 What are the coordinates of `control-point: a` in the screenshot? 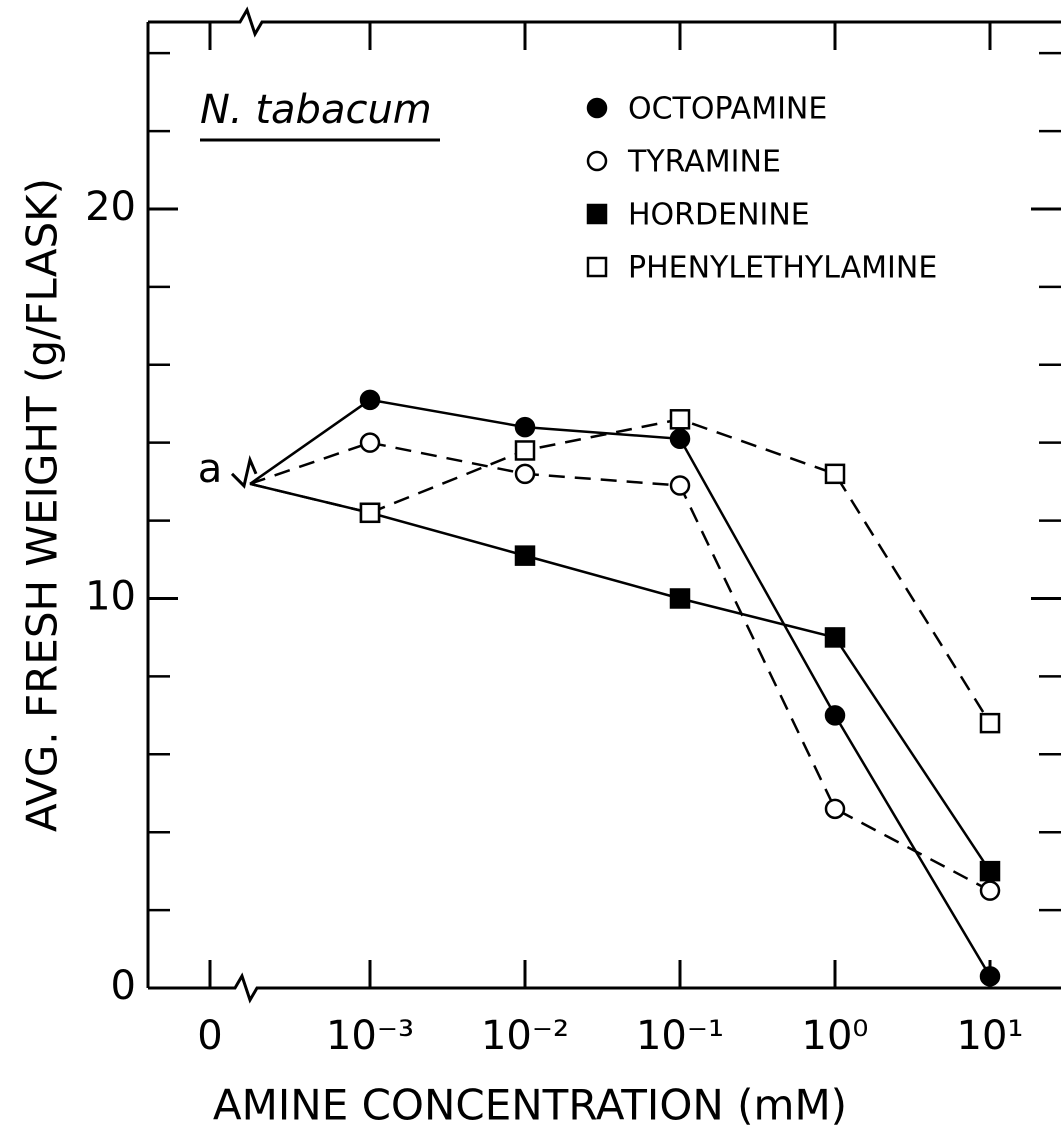 It's located at (210, 469).